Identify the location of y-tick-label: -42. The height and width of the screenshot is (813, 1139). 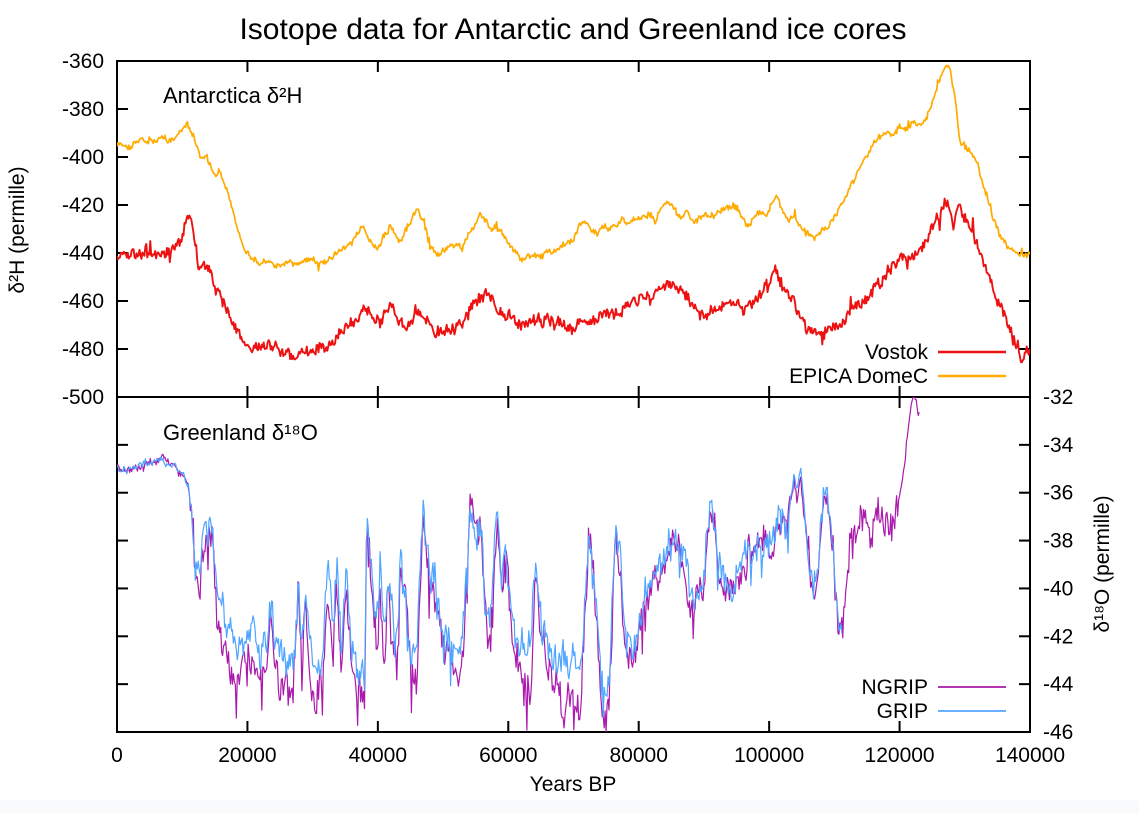
(1058, 636).